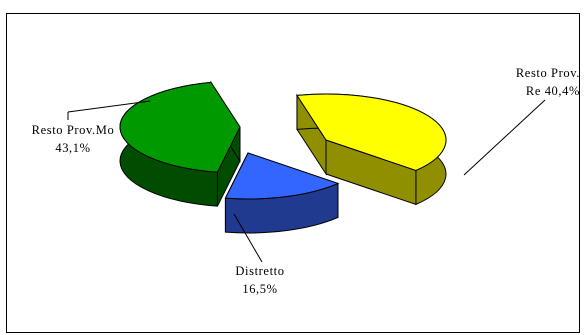 Image resolution: width=584 pixels, height=335 pixels. Describe the element at coordinates (109, 106) in the screenshot. I see `leader-line-resto-mo` at that location.